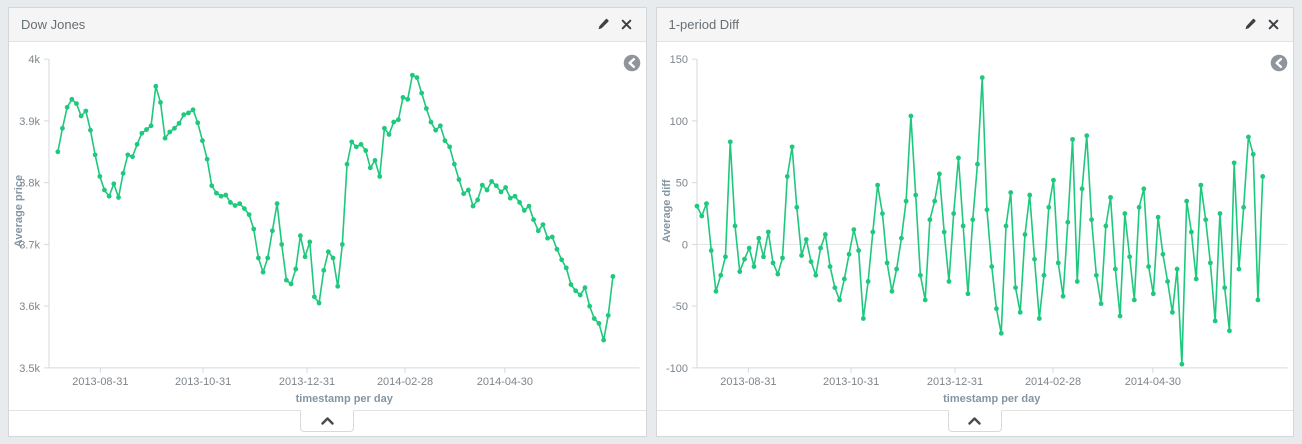 The width and height of the screenshot is (1302, 444). What do you see at coordinates (676, 369) in the screenshot?
I see `svg-text: -100` at bounding box center [676, 369].